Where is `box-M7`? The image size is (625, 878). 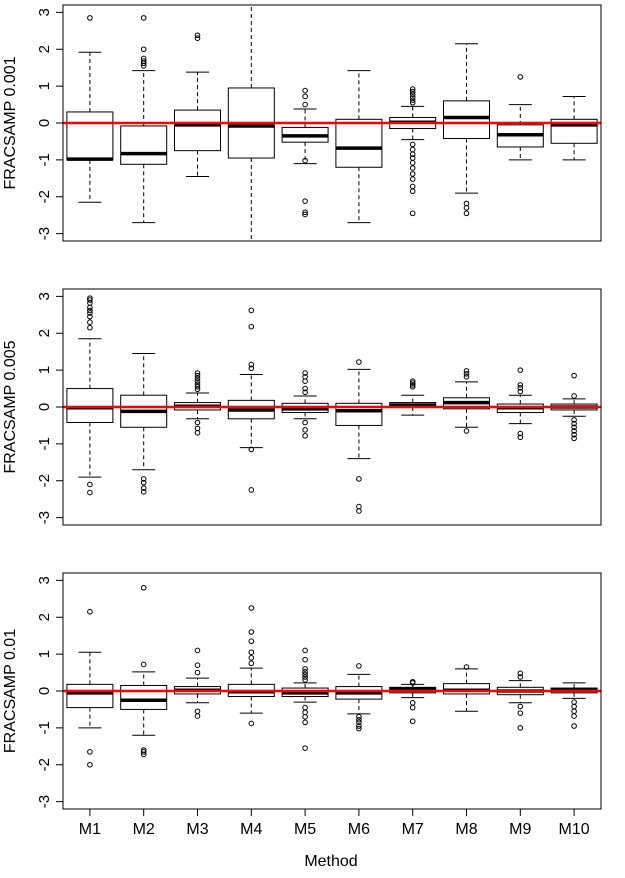
box-M7 is located at coordinates (413, 397).